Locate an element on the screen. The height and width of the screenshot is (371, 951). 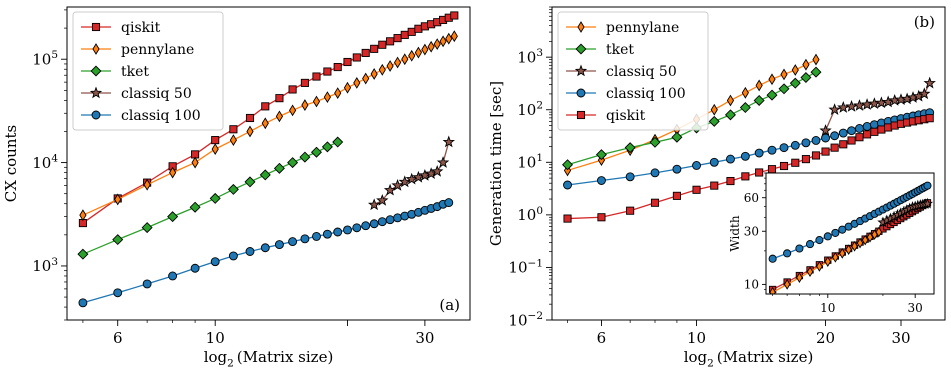
y-axis-label: CX counts is located at coordinates (11, 163).